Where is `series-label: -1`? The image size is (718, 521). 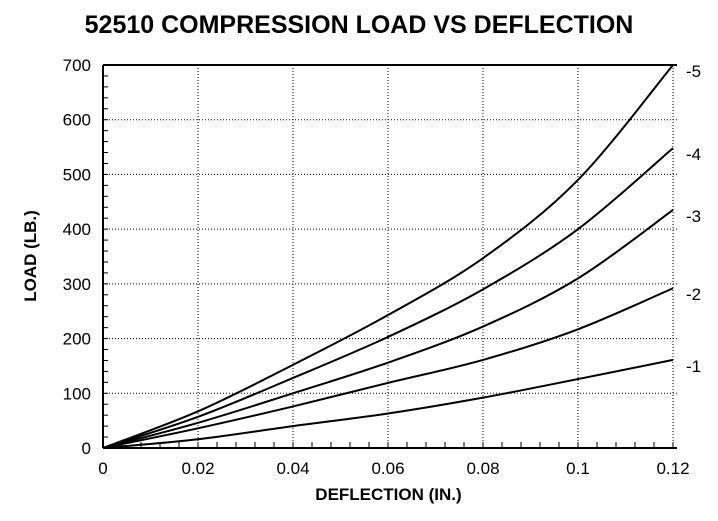
series-label: -1 is located at coordinates (693, 366).